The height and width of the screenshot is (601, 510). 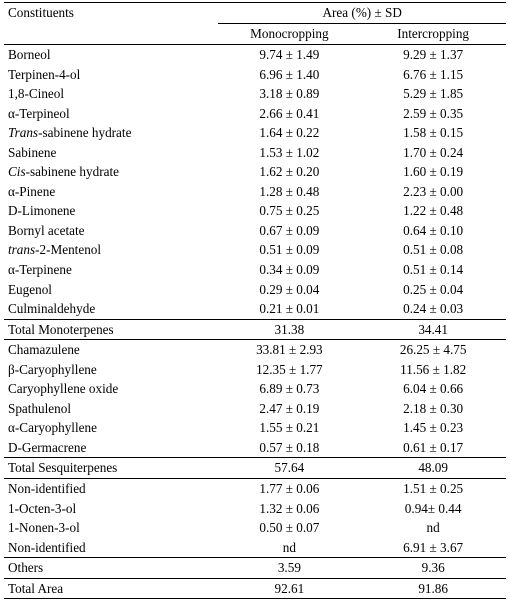 What do you see at coordinates (255, 528) in the screenshot?
I see `table-row: 1-Nonen-3-ol 0.50 ± 0.07 nd` at bounding box center [255, 528].